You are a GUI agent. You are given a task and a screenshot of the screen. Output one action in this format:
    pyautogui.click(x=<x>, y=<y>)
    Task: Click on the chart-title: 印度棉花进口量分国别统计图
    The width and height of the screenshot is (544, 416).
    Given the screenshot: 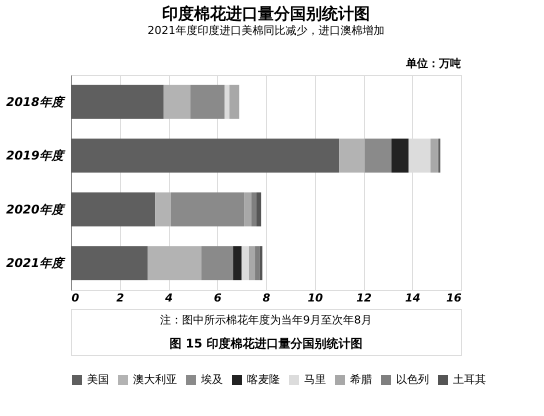 What is the action you would take?
    pyautogui.click(x=266, y=13)
    